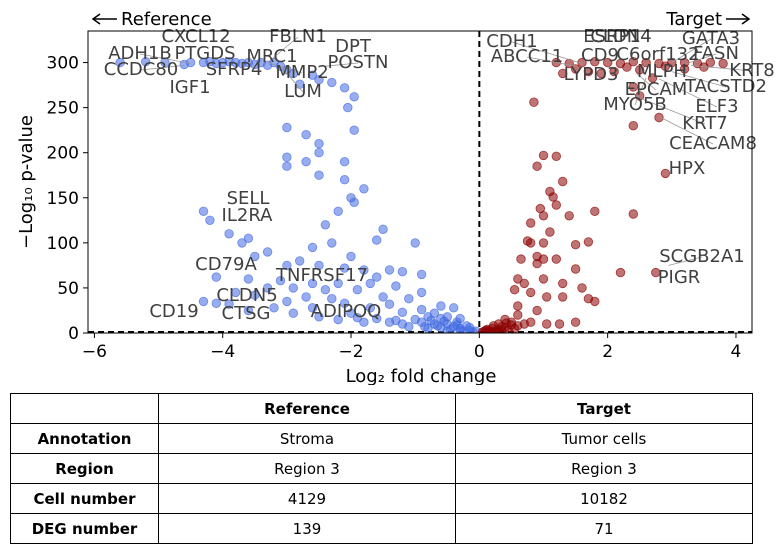  What do you see at coordinates (604, 438) in the screenshot?
I see `target-cell: Tumor cells` at bounding box center [604, 438].